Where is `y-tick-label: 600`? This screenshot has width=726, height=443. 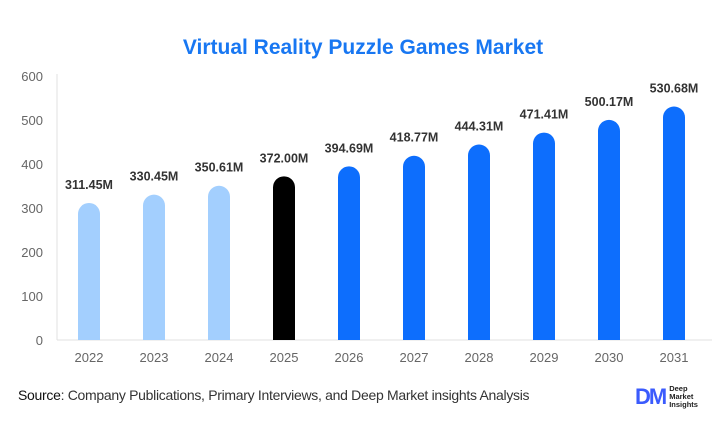
y-tick-label: 600 is located at coordinates (32, 76).